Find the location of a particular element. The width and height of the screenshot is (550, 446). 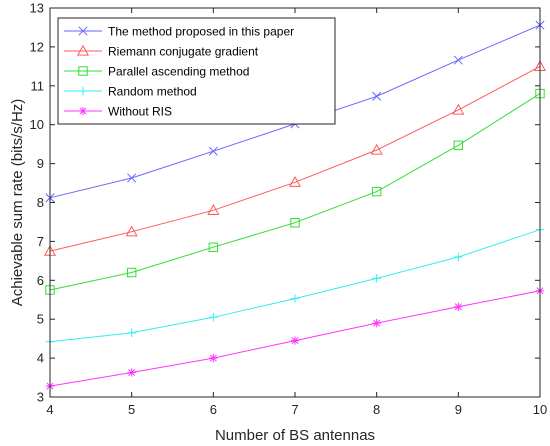

y-tick-label: 12 is located at coordinates (37, 46).